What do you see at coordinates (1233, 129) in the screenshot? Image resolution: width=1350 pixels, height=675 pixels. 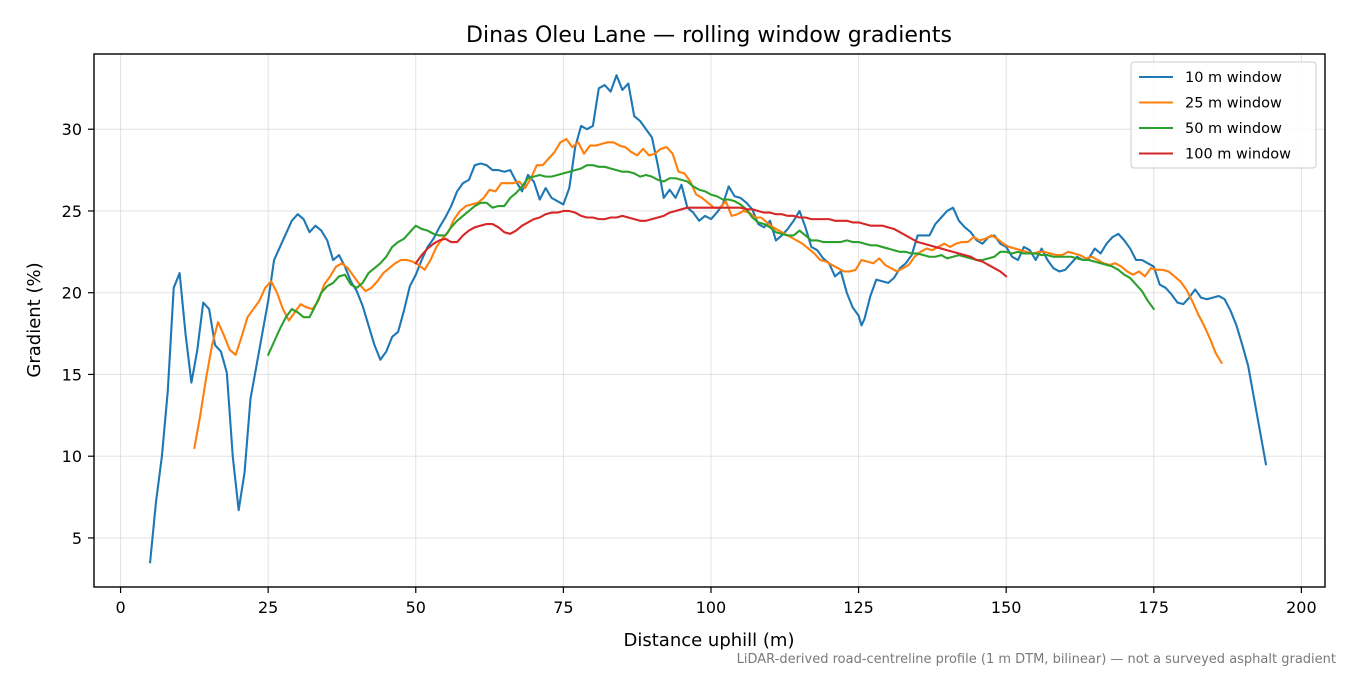 I see `legend-label-50-m-window: 50 m window` at bounding box center [1233, 129].